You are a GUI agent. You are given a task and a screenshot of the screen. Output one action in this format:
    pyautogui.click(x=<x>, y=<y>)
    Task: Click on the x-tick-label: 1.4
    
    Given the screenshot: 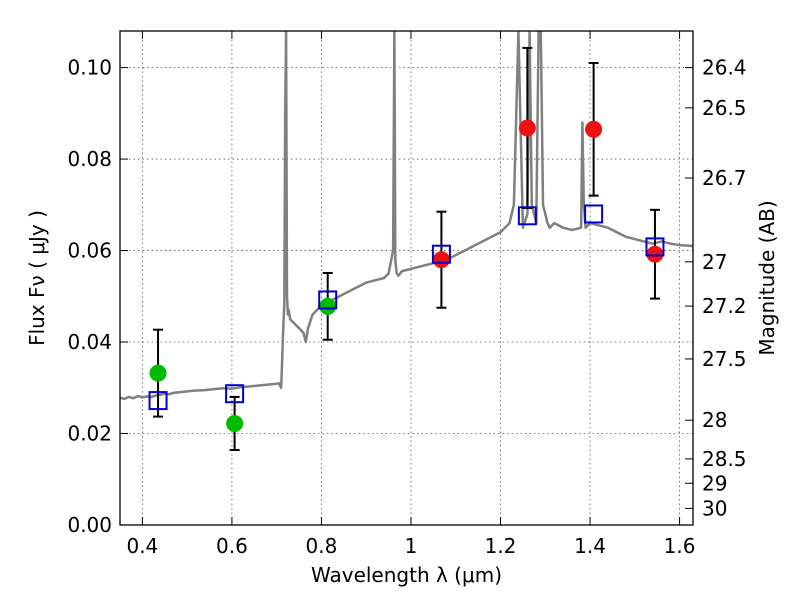 What is the action you would take?
    pyautogui.click(x=590, y=546)
    